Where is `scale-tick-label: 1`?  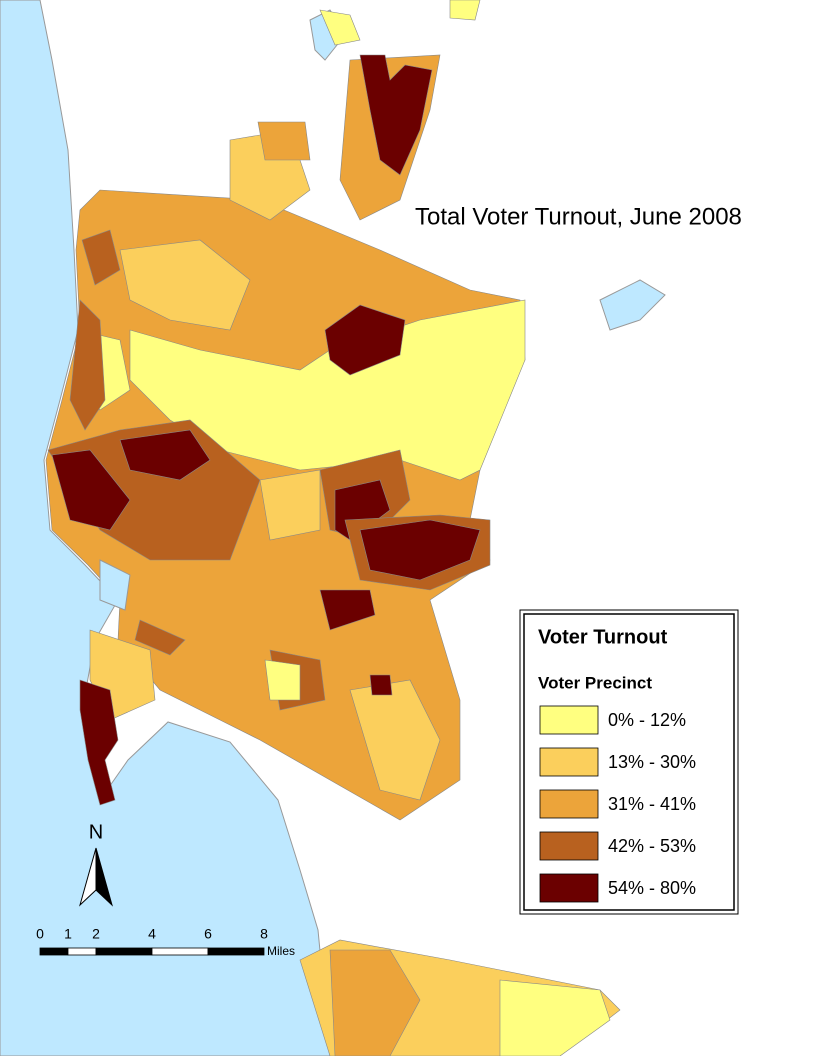
scale-tick-label: 1 is located at coordinates (68, 934).